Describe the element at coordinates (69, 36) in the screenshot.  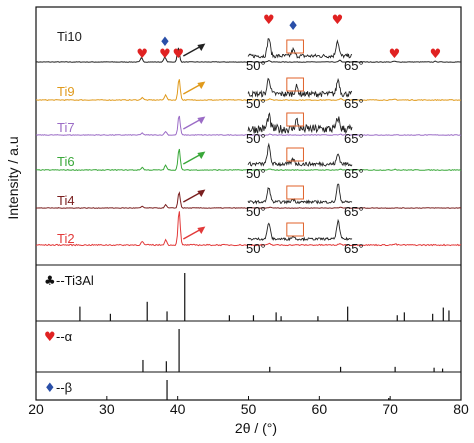
I see `series-label-ti10: Ti10` at that location.